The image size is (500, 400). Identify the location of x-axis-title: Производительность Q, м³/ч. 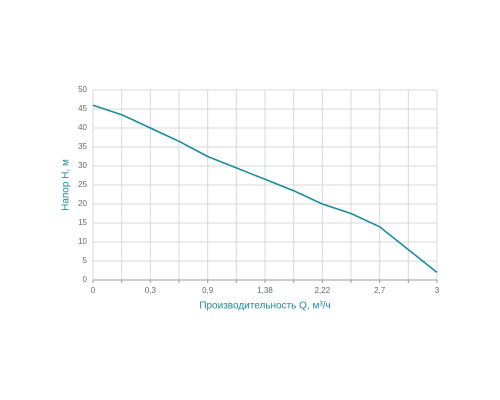
(264, 306).